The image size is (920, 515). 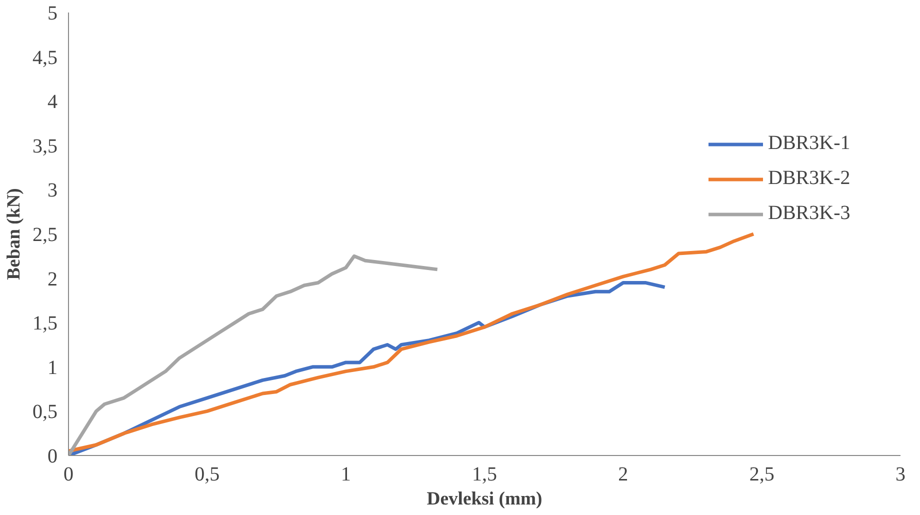 I want to click on y-axis-title: Beban (kN), so click(x=14, y=234).